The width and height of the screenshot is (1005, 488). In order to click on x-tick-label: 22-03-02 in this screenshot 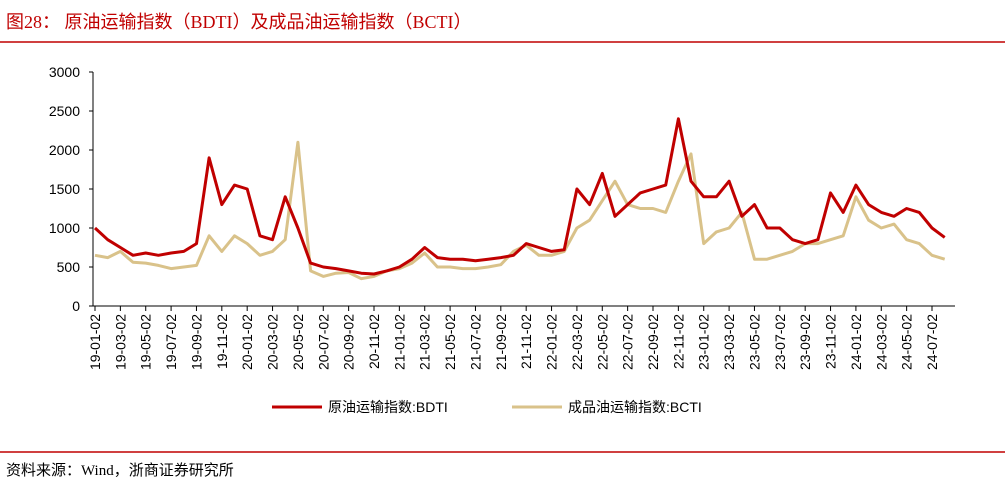, I will do `click(577, 342)`.